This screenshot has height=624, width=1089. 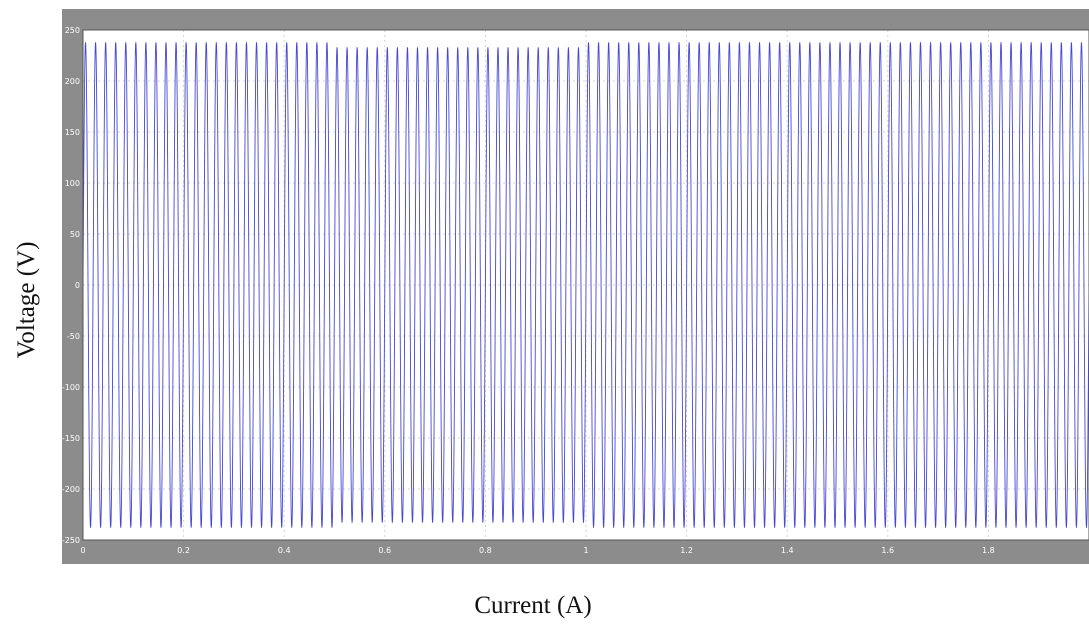 What do you see at coordinates (72, 132) in the screenshot?
I see `y-tick-label: 150` at bounding box center [72, 132].